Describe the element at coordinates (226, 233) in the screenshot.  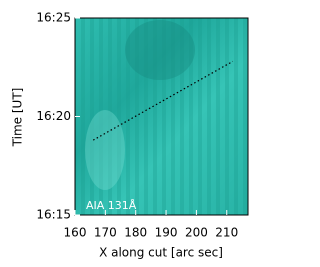
I see `x-tick-label: 210` at that location.